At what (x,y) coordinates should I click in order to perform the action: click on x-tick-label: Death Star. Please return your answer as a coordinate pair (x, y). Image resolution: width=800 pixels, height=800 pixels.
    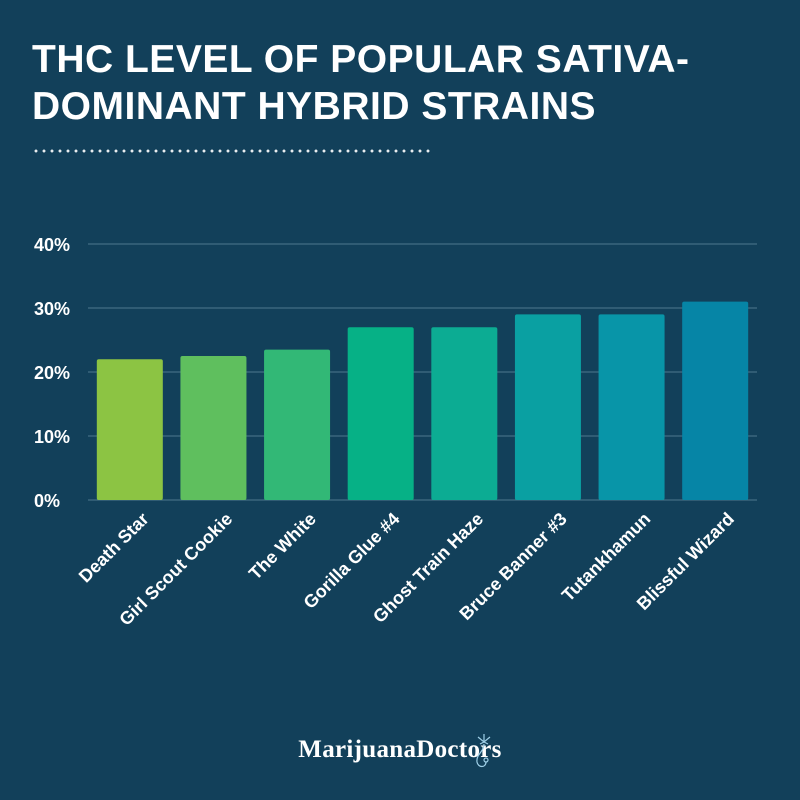
    Looking at the image, I should click on (114, 548).